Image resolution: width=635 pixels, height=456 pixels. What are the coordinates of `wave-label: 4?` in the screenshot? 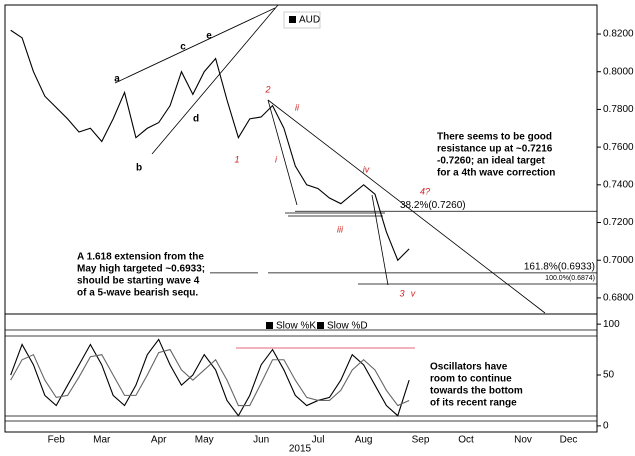 It's located at (425, 191).